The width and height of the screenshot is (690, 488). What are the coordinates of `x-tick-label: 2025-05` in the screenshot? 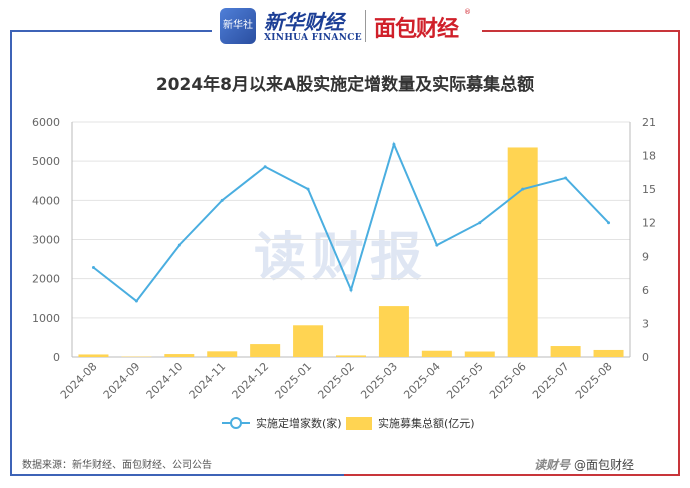 It's located at (465, 381).